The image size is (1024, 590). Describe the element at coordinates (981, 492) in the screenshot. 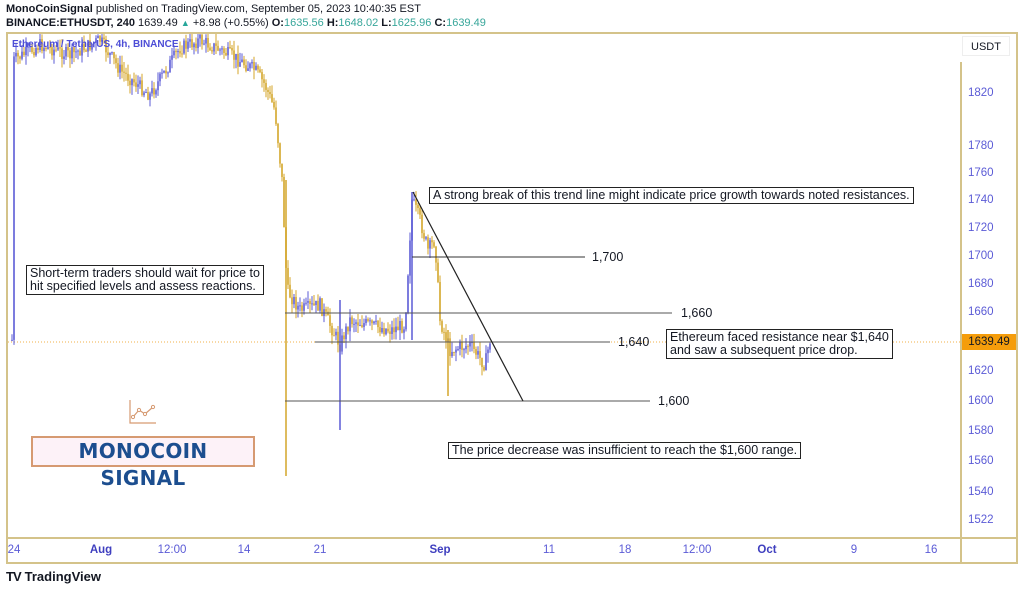

I see `y-tick: 1540` at that location.